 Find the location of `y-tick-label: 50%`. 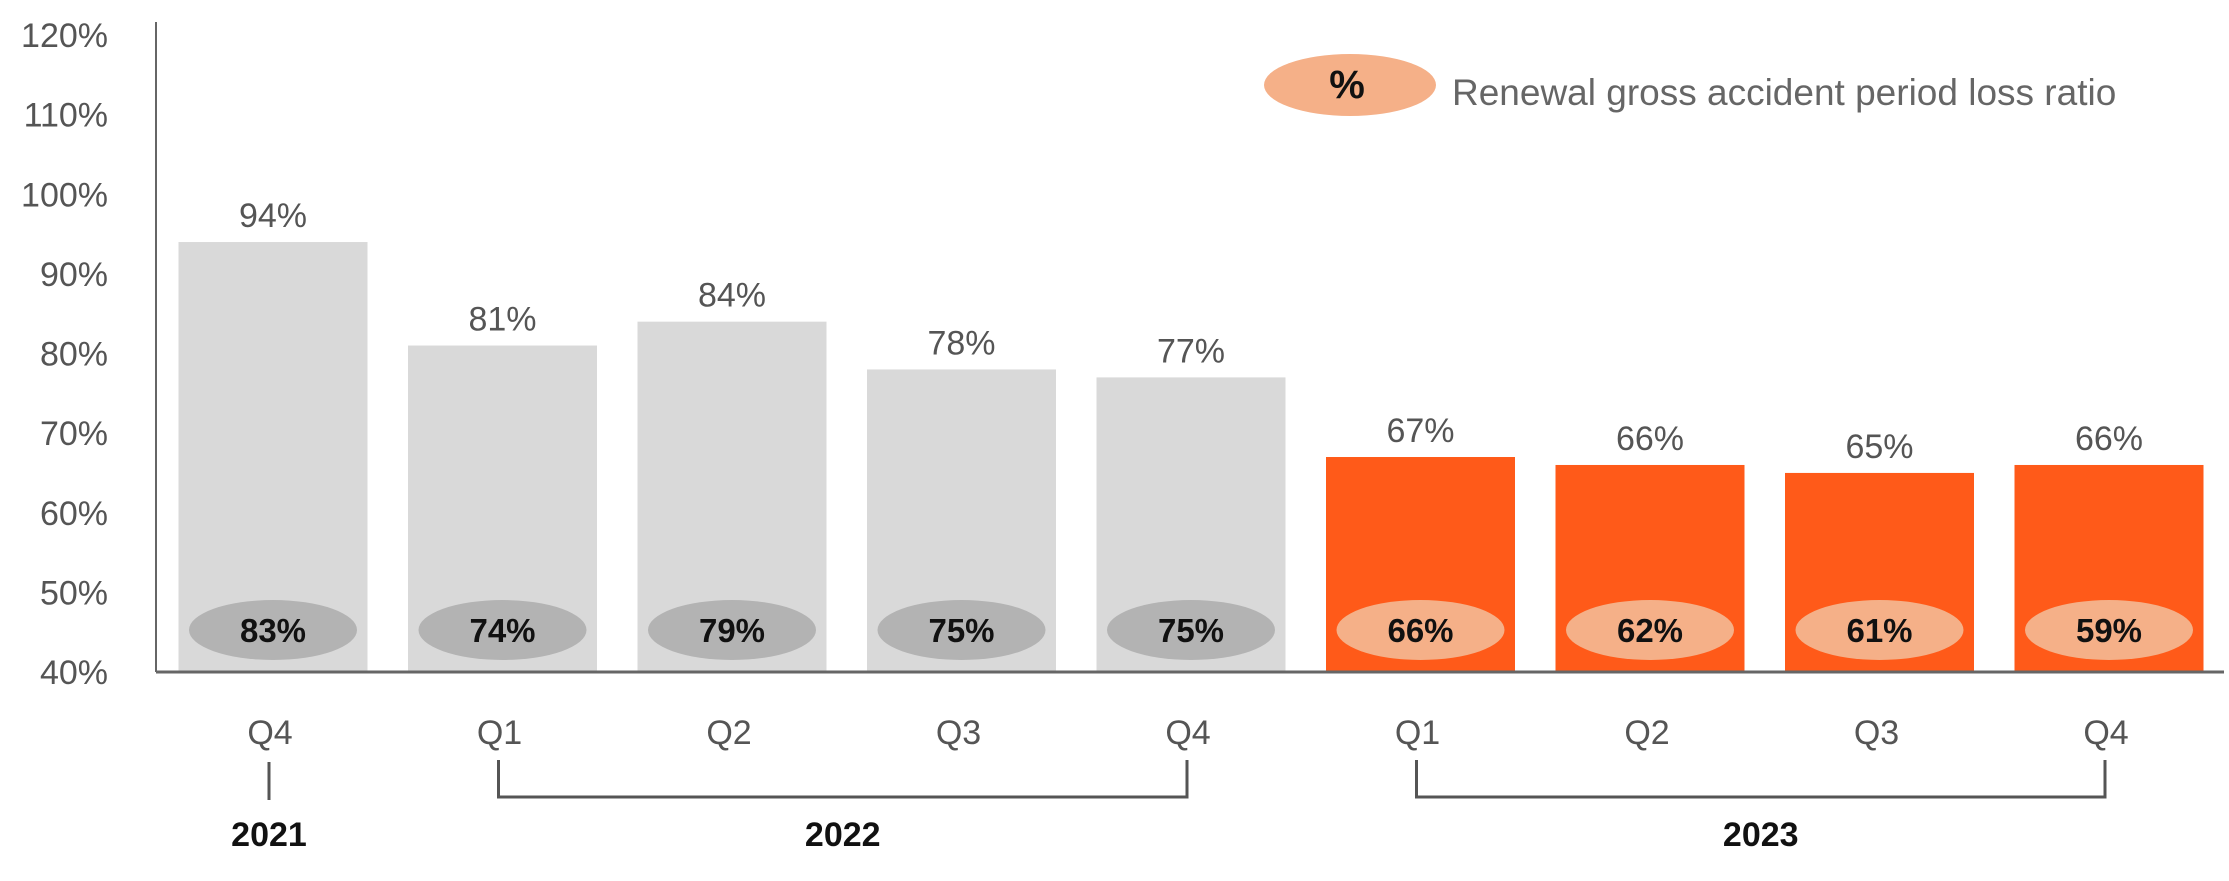

y-tick-label: 50% is located at coordinates (74, 593).